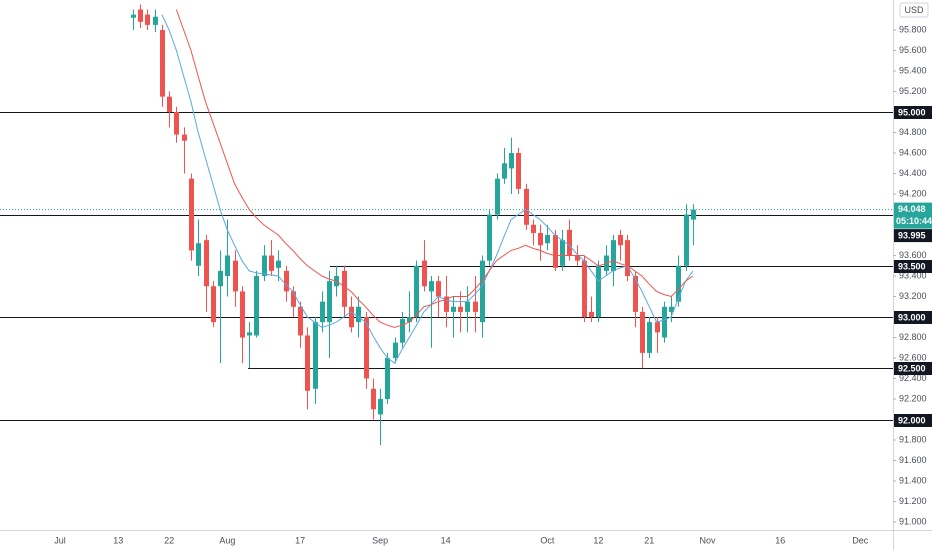  What do you see at coordinates (913, 29) in the screenshot?
I see `y-tick-label: 95.800` at bounding box center [913, 29].